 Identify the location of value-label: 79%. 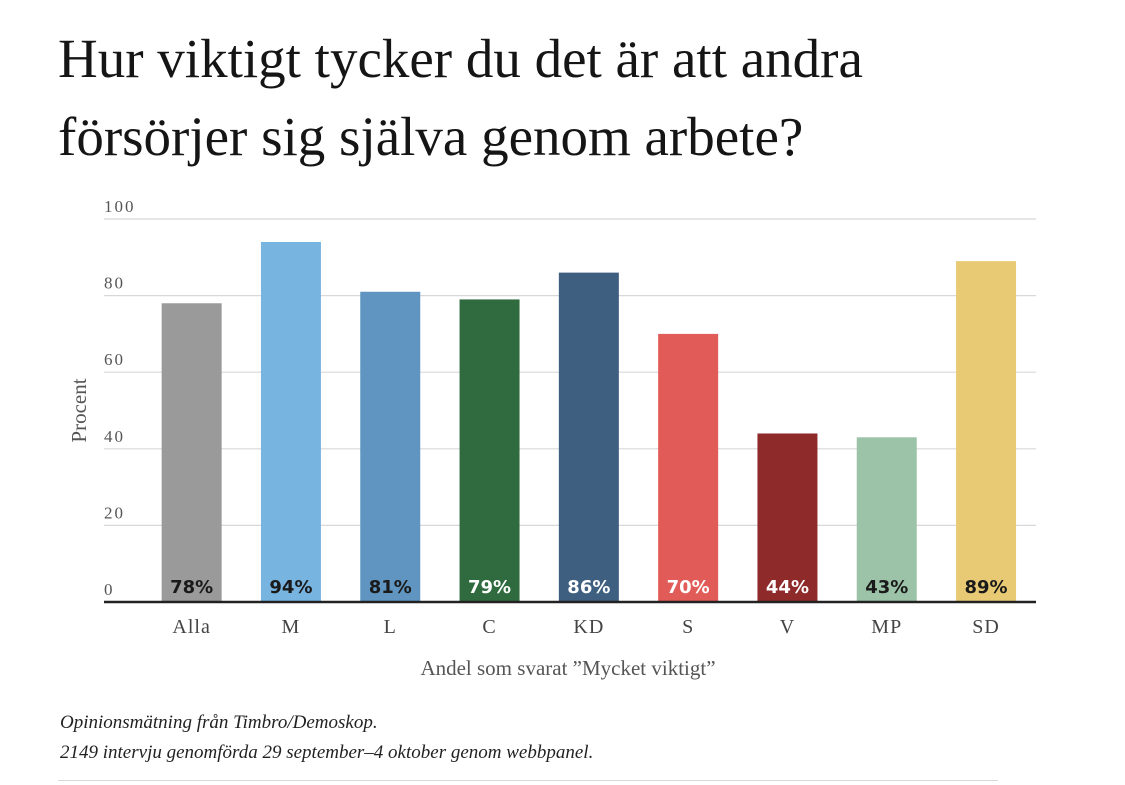
(489, 587).